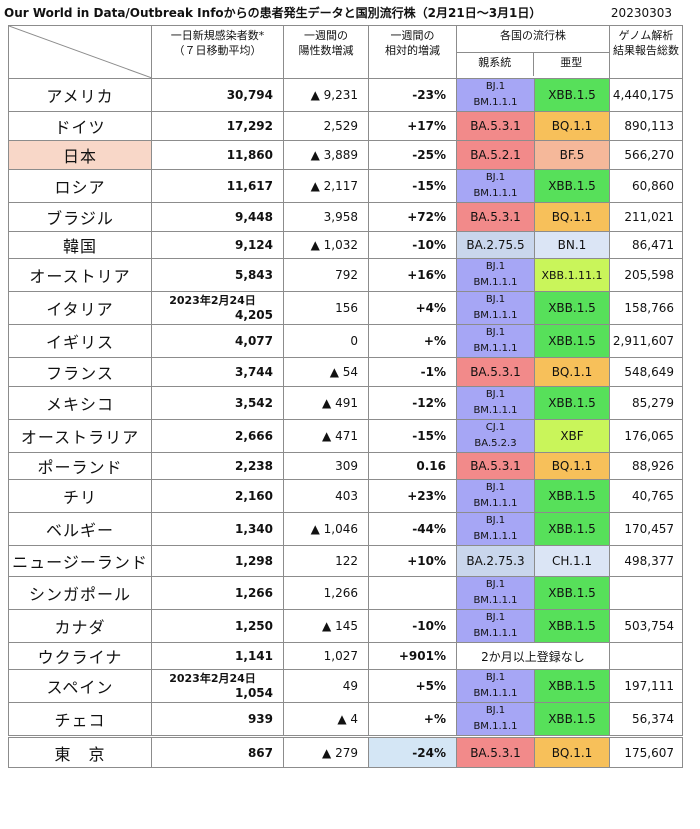 The image size is (700, 829). I want to click on genome-total-value: 176,065, so click(646, 436).